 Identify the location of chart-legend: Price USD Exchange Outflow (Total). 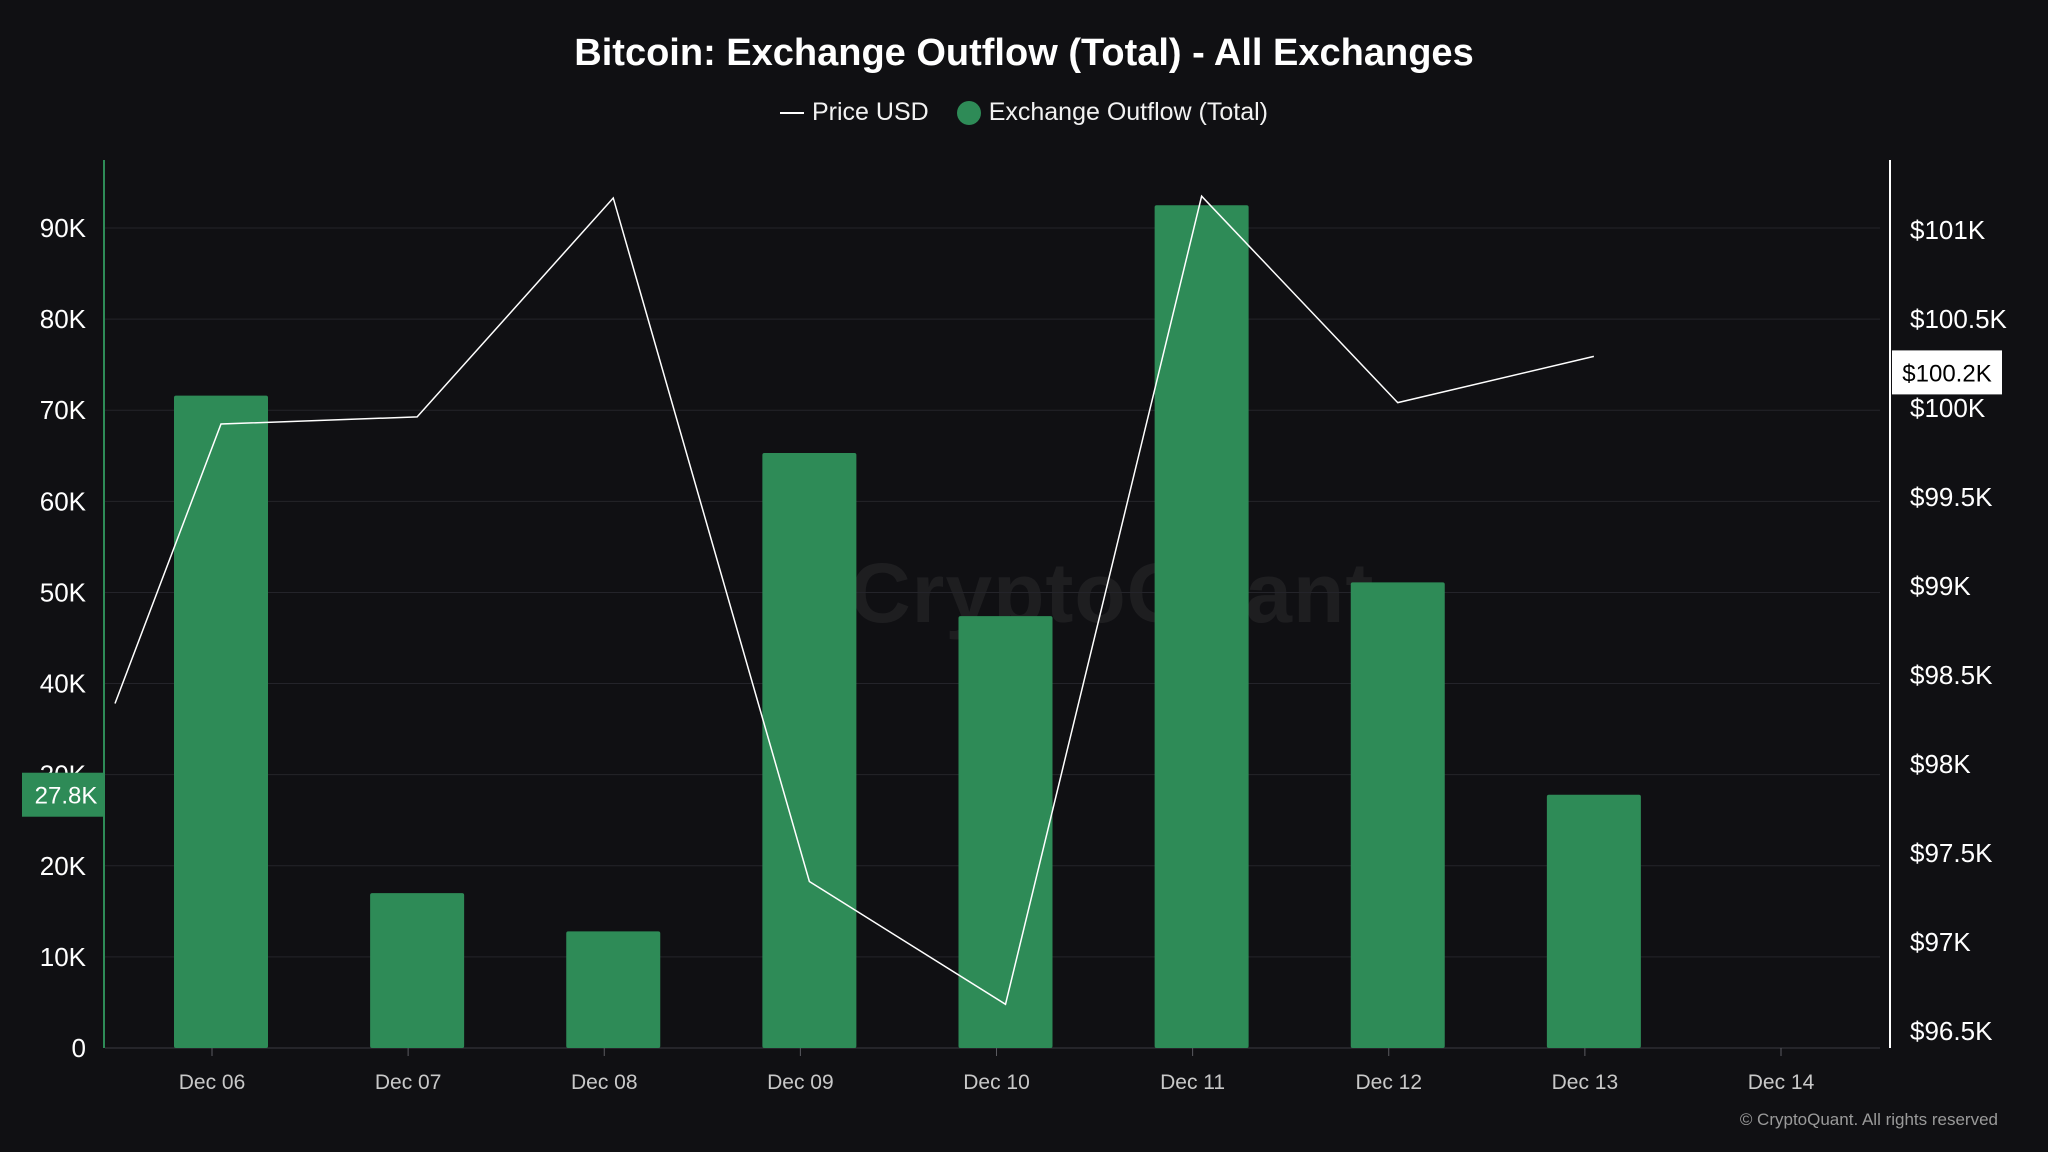
(1024, 112).